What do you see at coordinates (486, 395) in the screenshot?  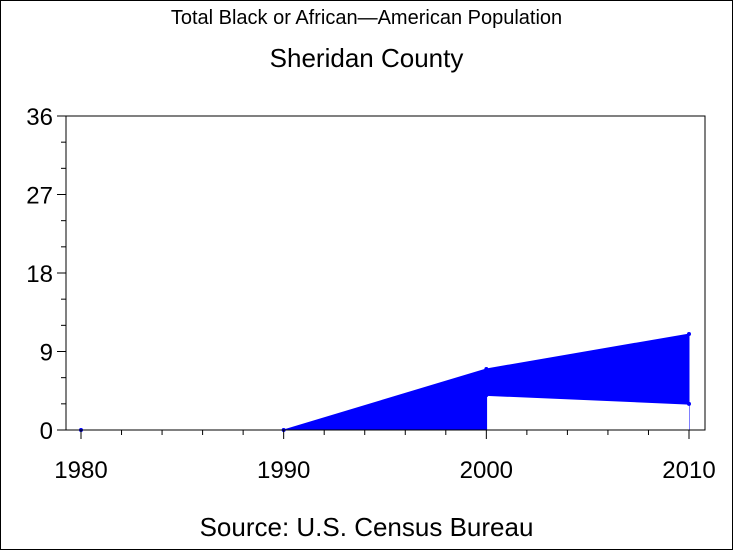 I see `data-point-s1-2000` at bounding box center [486, 395].